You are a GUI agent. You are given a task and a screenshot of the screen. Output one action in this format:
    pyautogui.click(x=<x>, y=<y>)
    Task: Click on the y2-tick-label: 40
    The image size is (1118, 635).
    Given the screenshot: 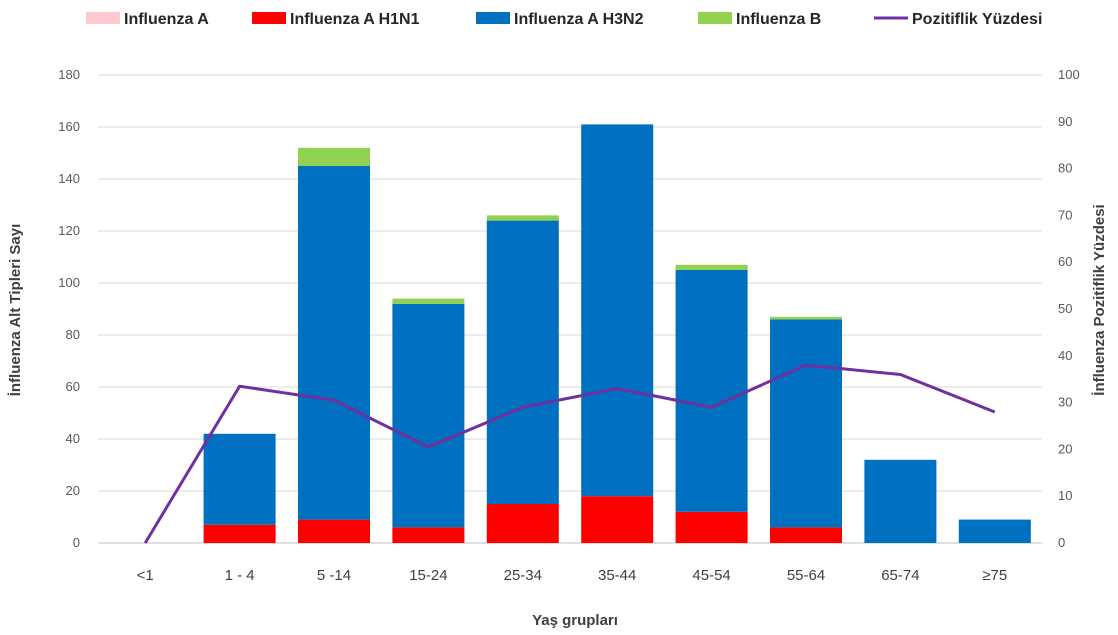 What is the action you would take?
    pyautogui.click(x=1065, y=355)
    